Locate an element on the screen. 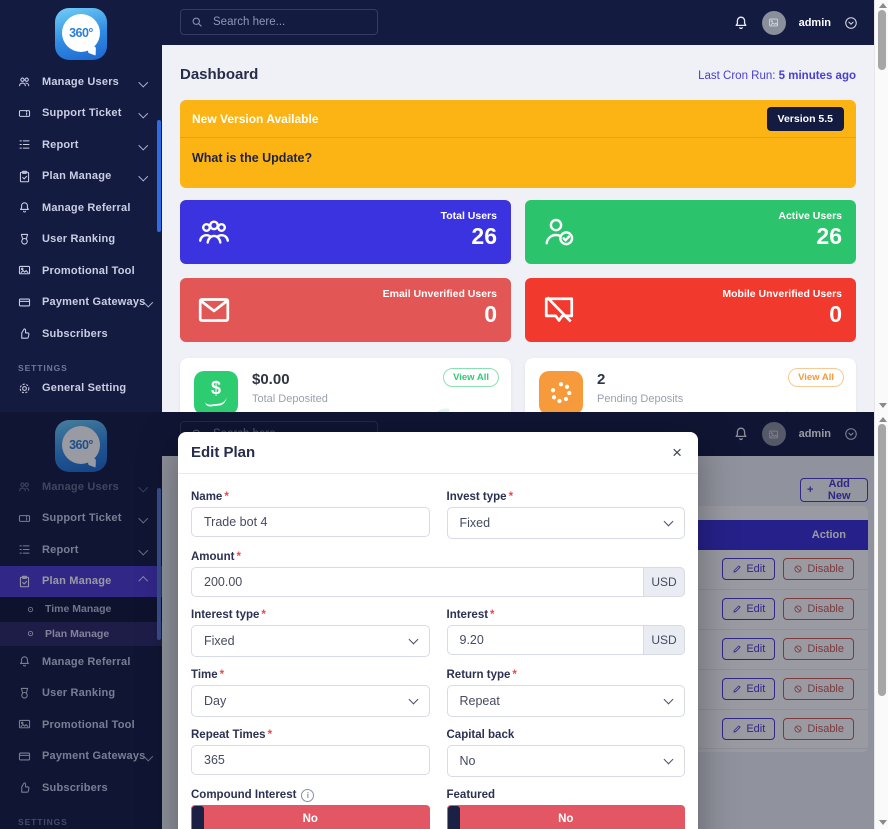 The image size is (888, 829). cron-status: Last Cron Run: 5 minutes ago is located at coordinates (777, 76).